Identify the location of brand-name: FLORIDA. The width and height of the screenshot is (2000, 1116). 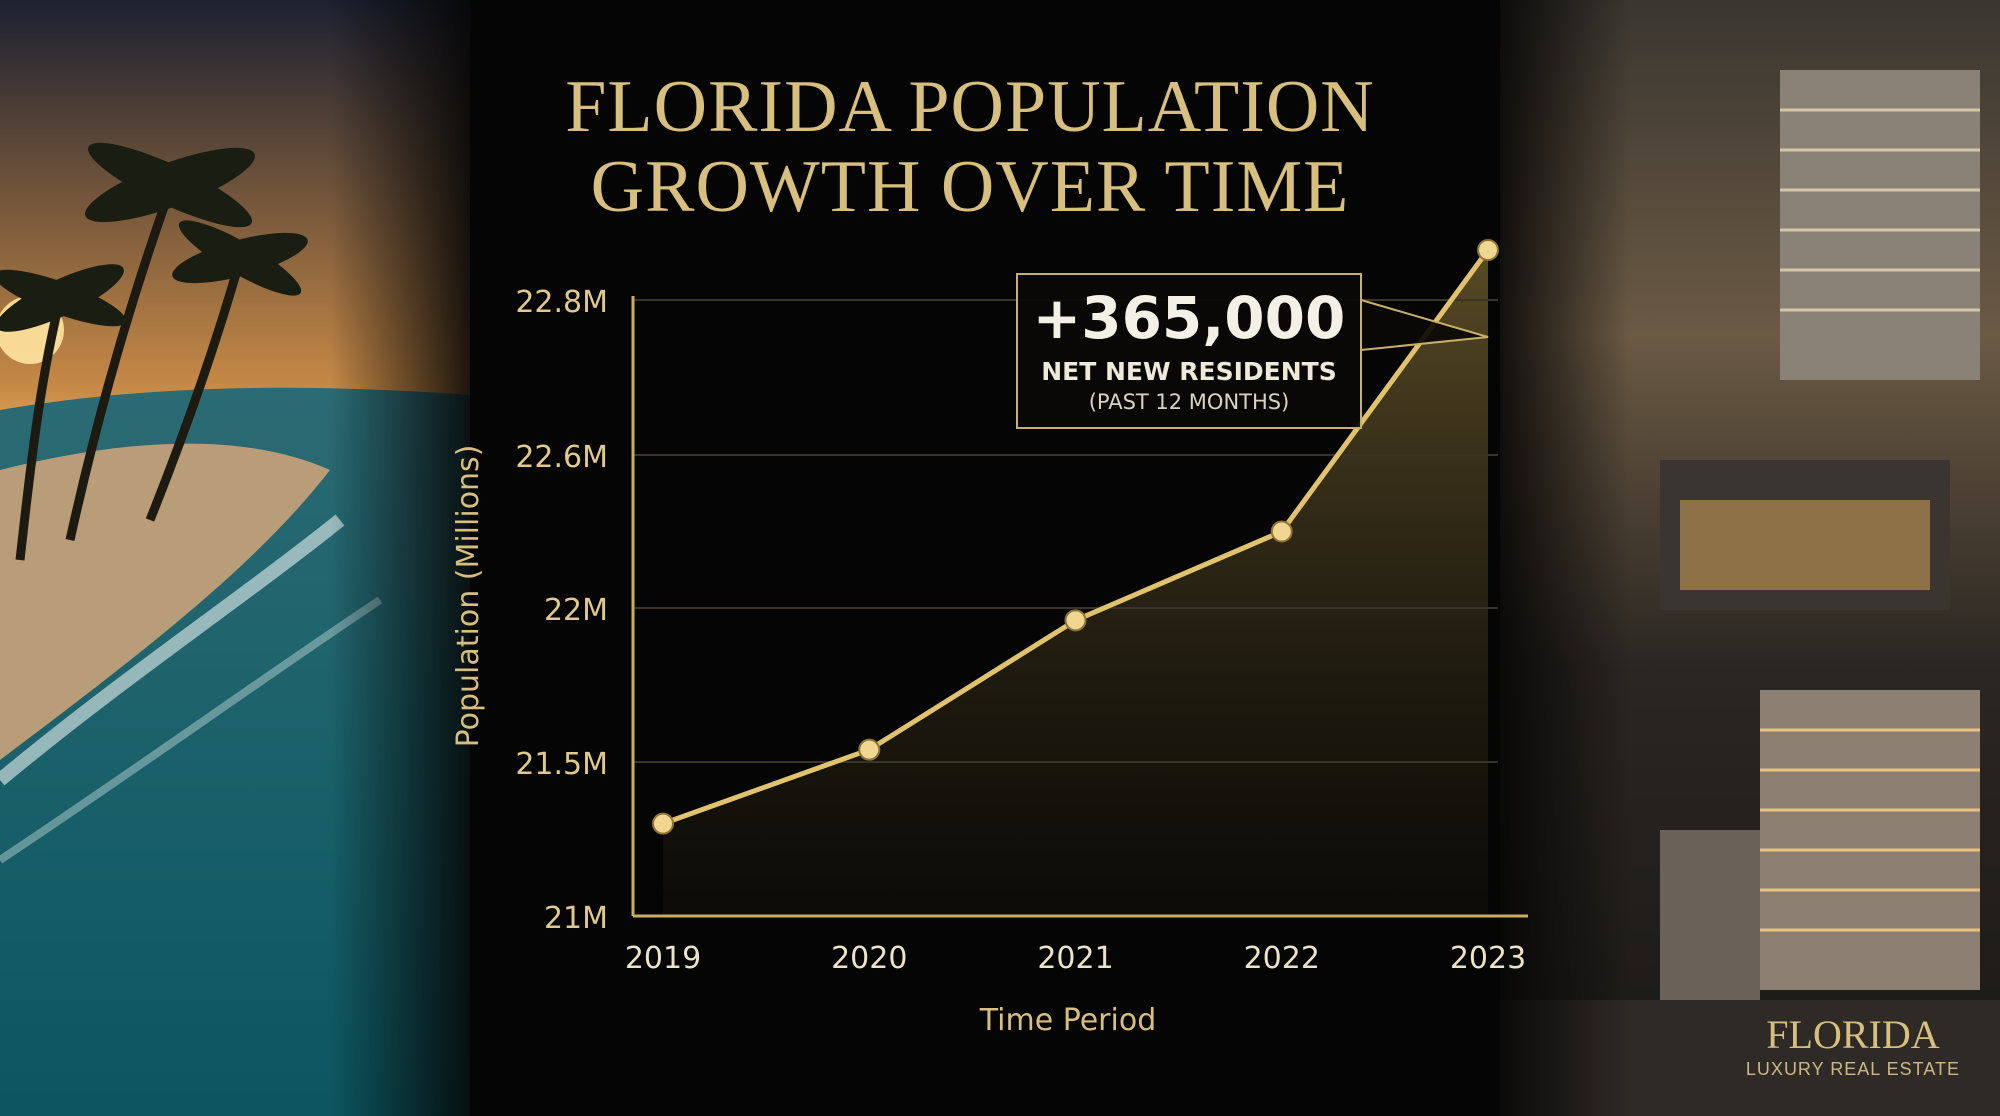
(1853, 1034).